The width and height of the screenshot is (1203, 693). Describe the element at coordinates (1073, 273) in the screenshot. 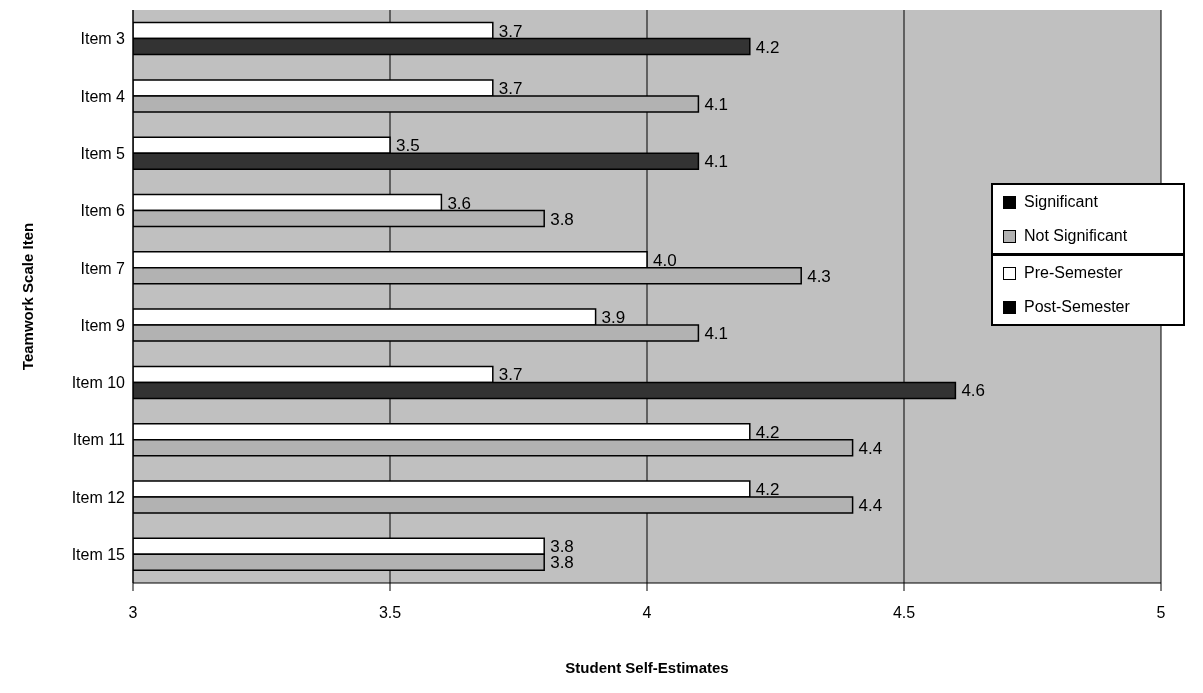

I see `legend-label: Pre-Semester` at that location.